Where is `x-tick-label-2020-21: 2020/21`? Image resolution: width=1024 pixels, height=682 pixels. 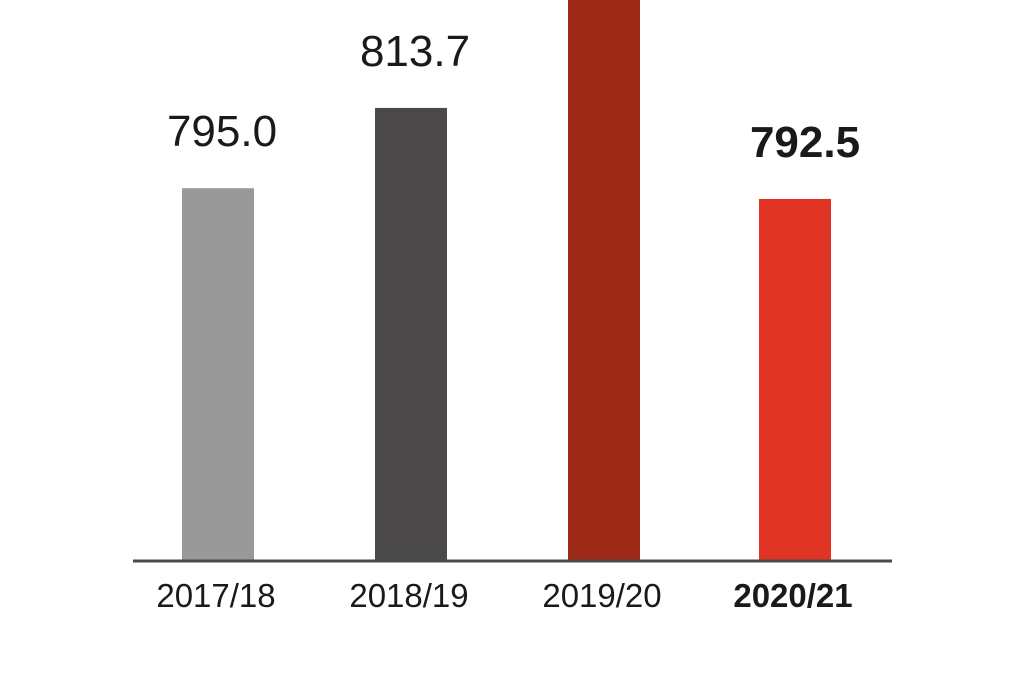
x-tick-label-2020-21: 2020/21 is located at coordinates (792, 595).